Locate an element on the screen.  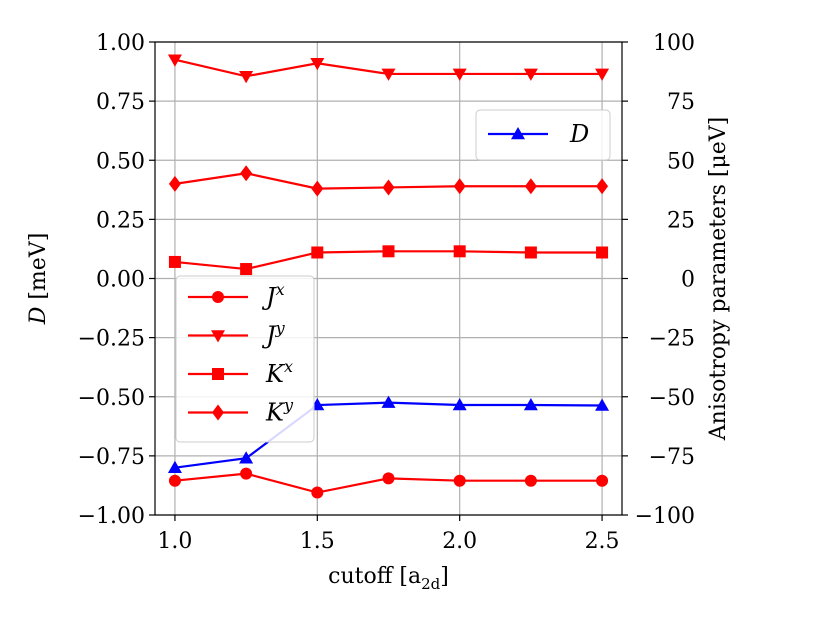
legend-entry-label: Kx is located at coordinates (279, 372).